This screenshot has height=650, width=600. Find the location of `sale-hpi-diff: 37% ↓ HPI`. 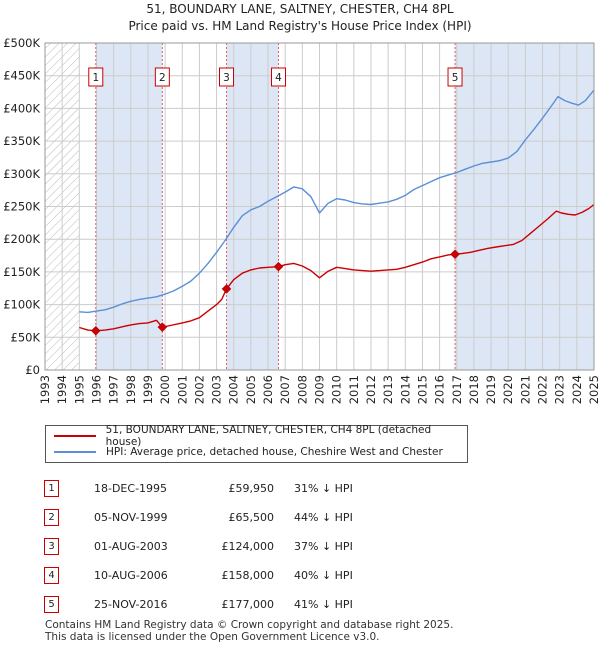

sale-hpi-diff: 37% ↓ HPI is located at coordinates (323, 546).